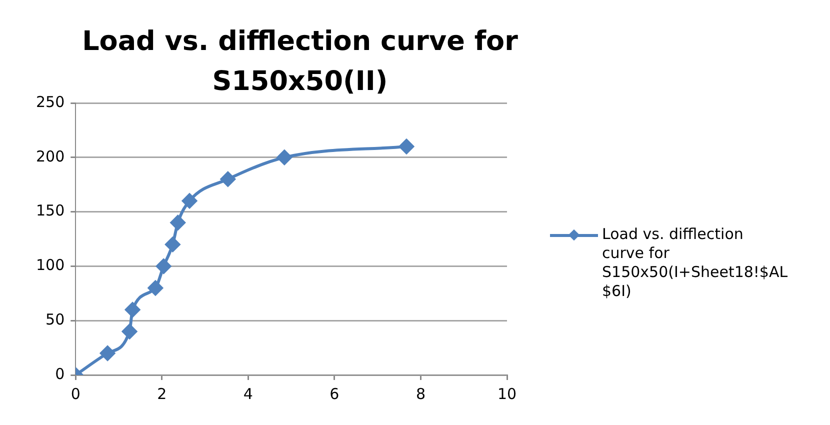 The width and height of the screenshot is (830, 425). What do you see at coordinates (695, 263) in the screenshot?
I see `legend-label: Load vs. difflection curve for S150x50(I+Sheet18!$AL$6I)` at bounding box center [695, 263].